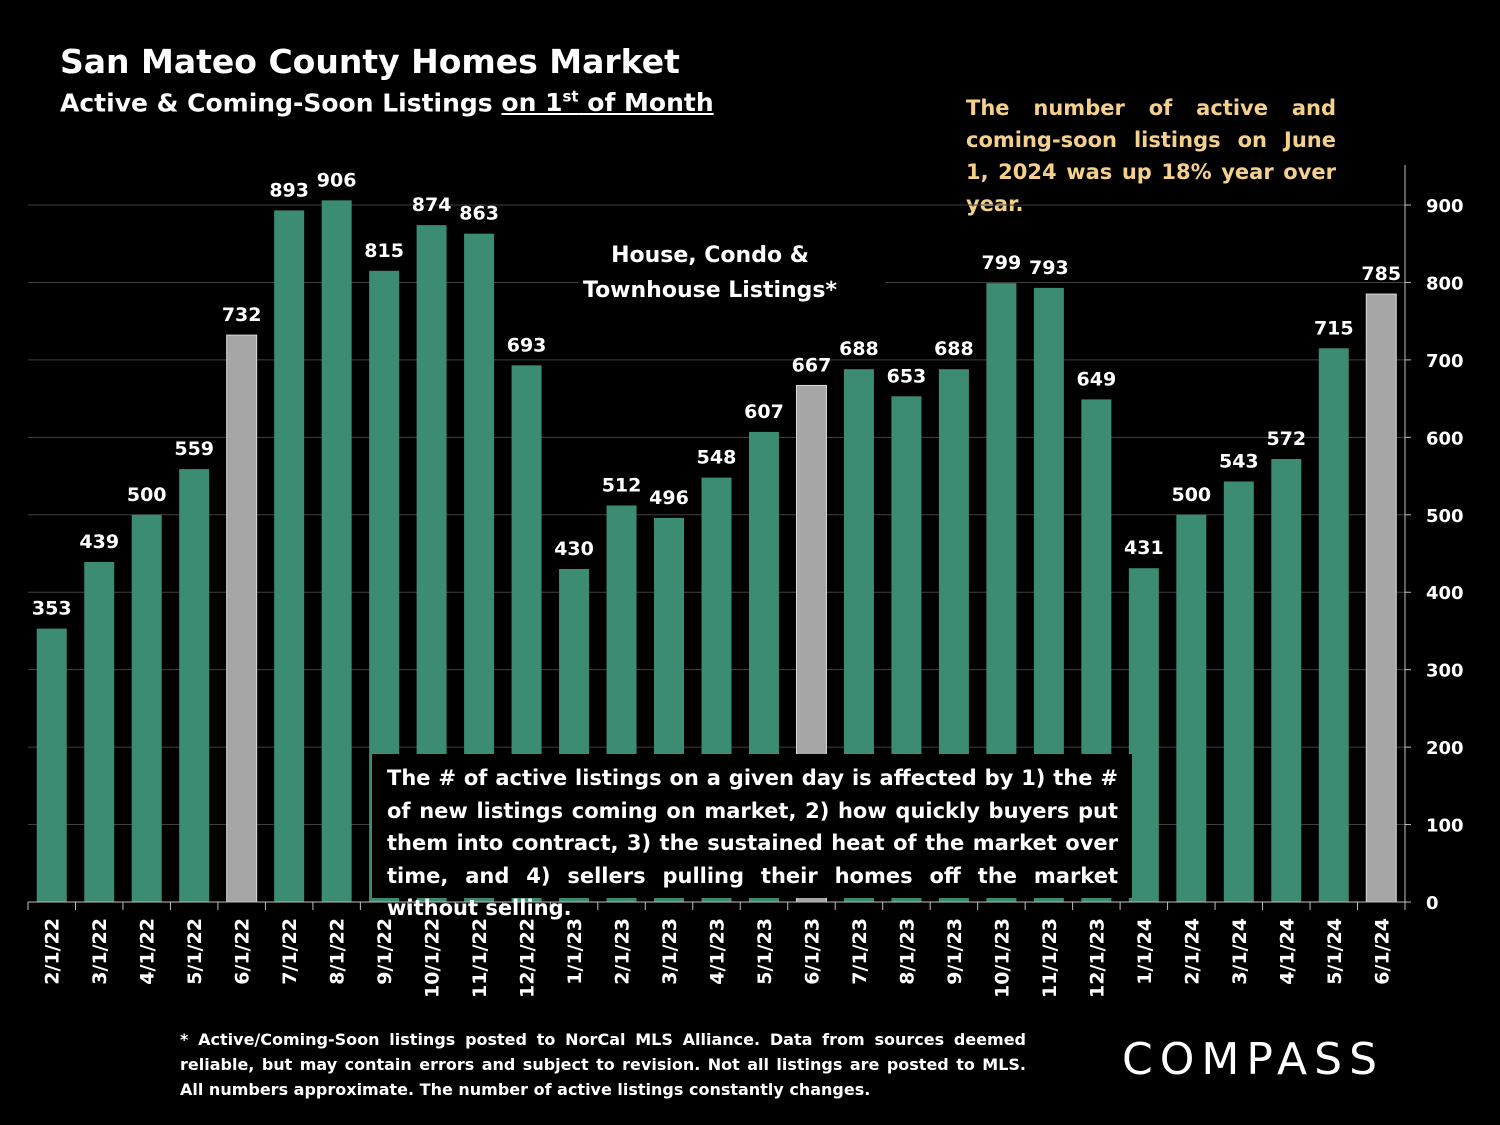  I want to click on data-label: 439, so click(99, 542).